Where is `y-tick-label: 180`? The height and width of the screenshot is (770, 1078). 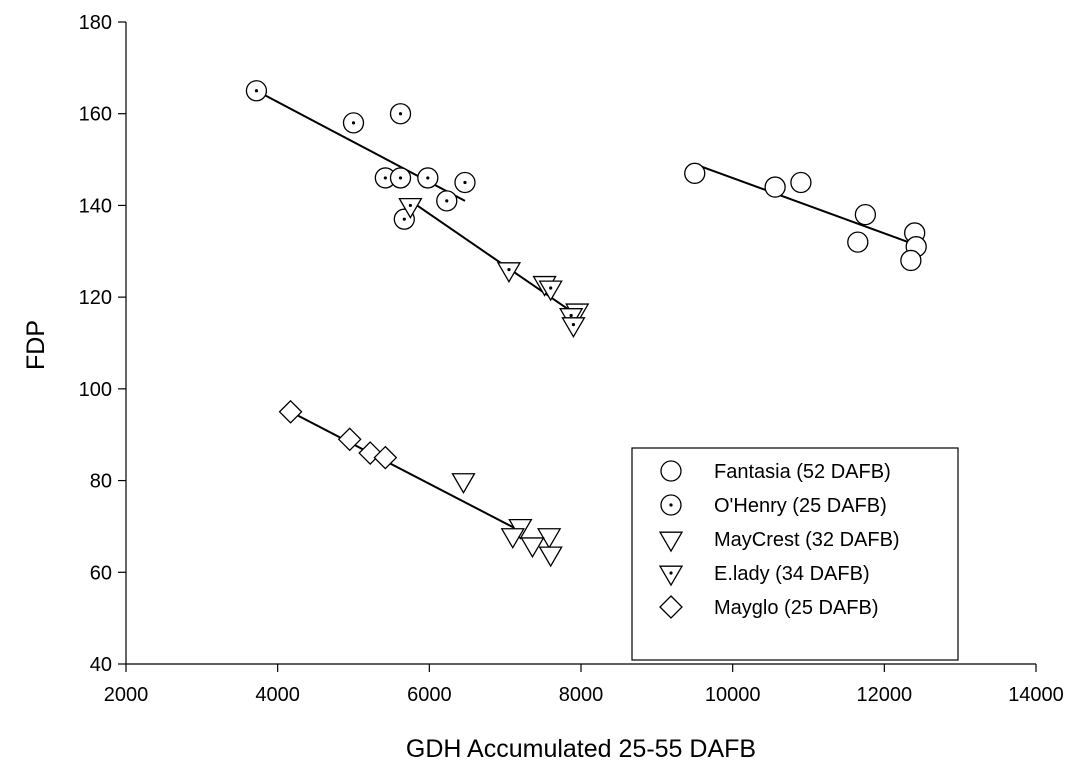 y-tick-label: 180 is located at coordinates (95, 23).